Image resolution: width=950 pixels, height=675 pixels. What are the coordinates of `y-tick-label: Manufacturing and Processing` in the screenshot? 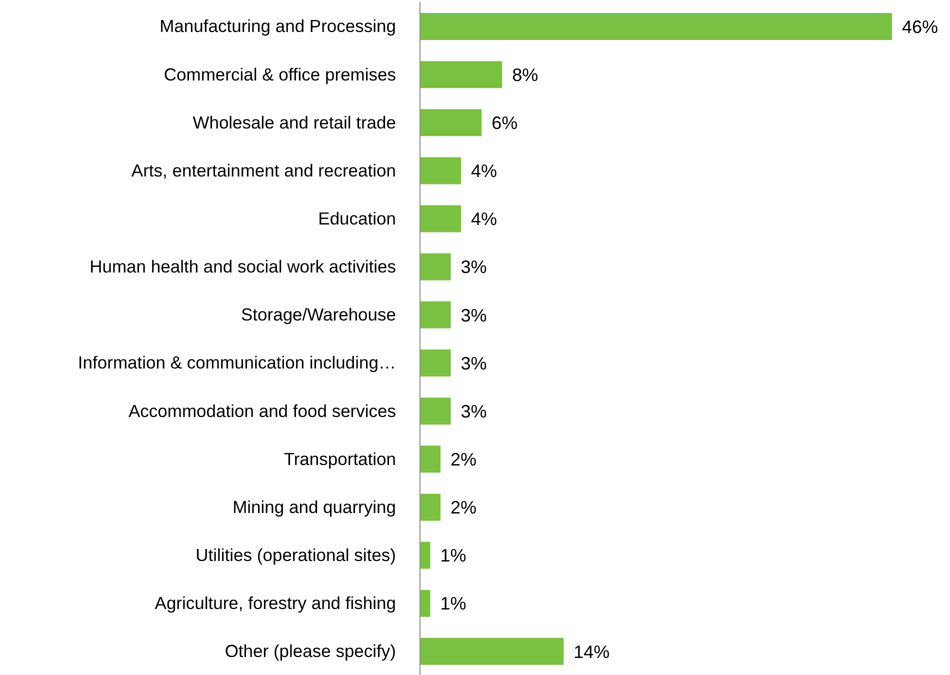 It's located at (278, 26).